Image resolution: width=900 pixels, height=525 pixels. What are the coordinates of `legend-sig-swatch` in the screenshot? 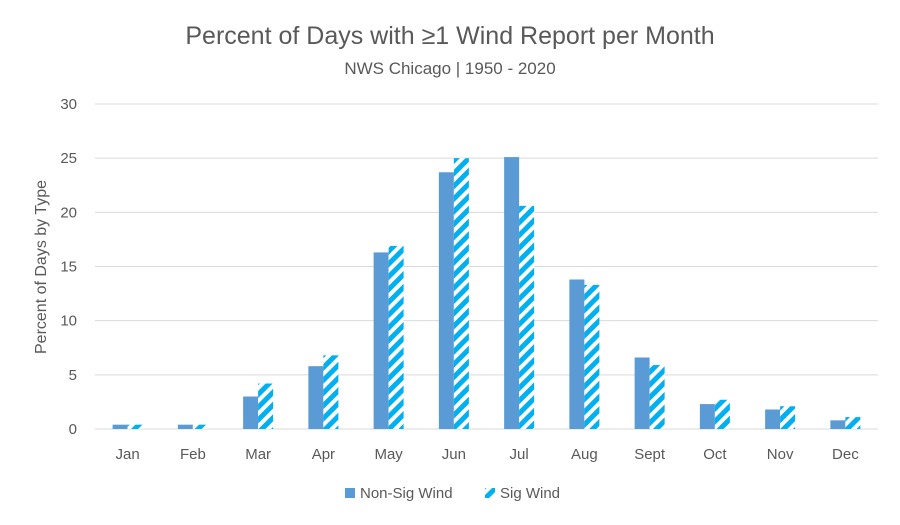 It's located at (490, 493).